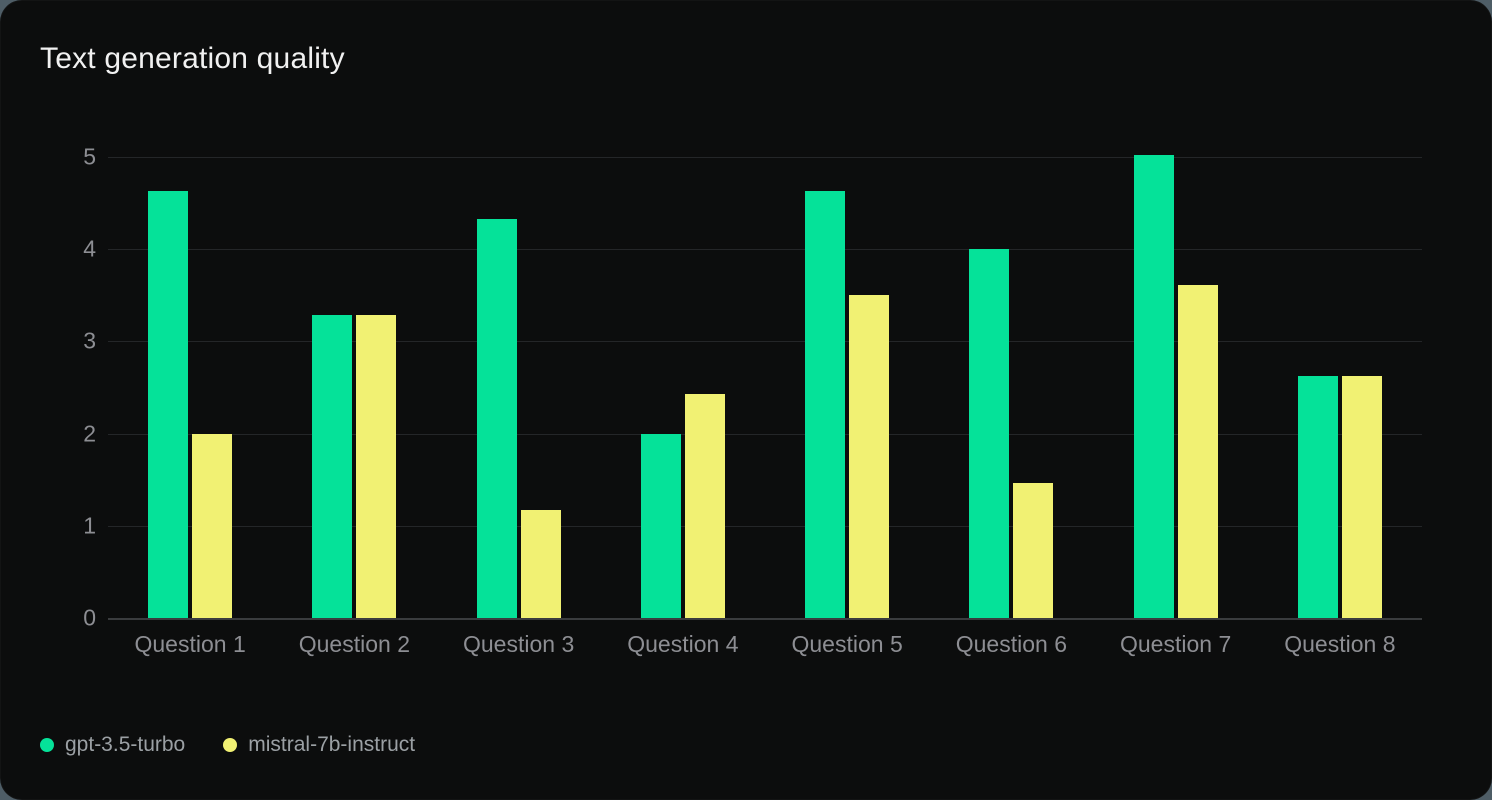 This screenshot has width=1492, height=800. I want to click on y-axis-tick-label: 1, so click(89, 525).